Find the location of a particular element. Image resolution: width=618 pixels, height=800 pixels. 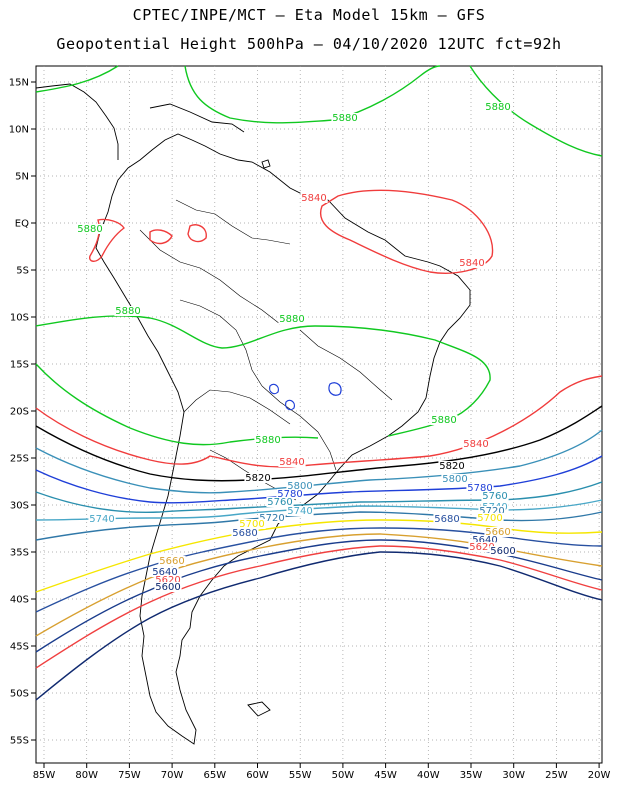

contour-label: 5620 is located at coordinates (481, 547).